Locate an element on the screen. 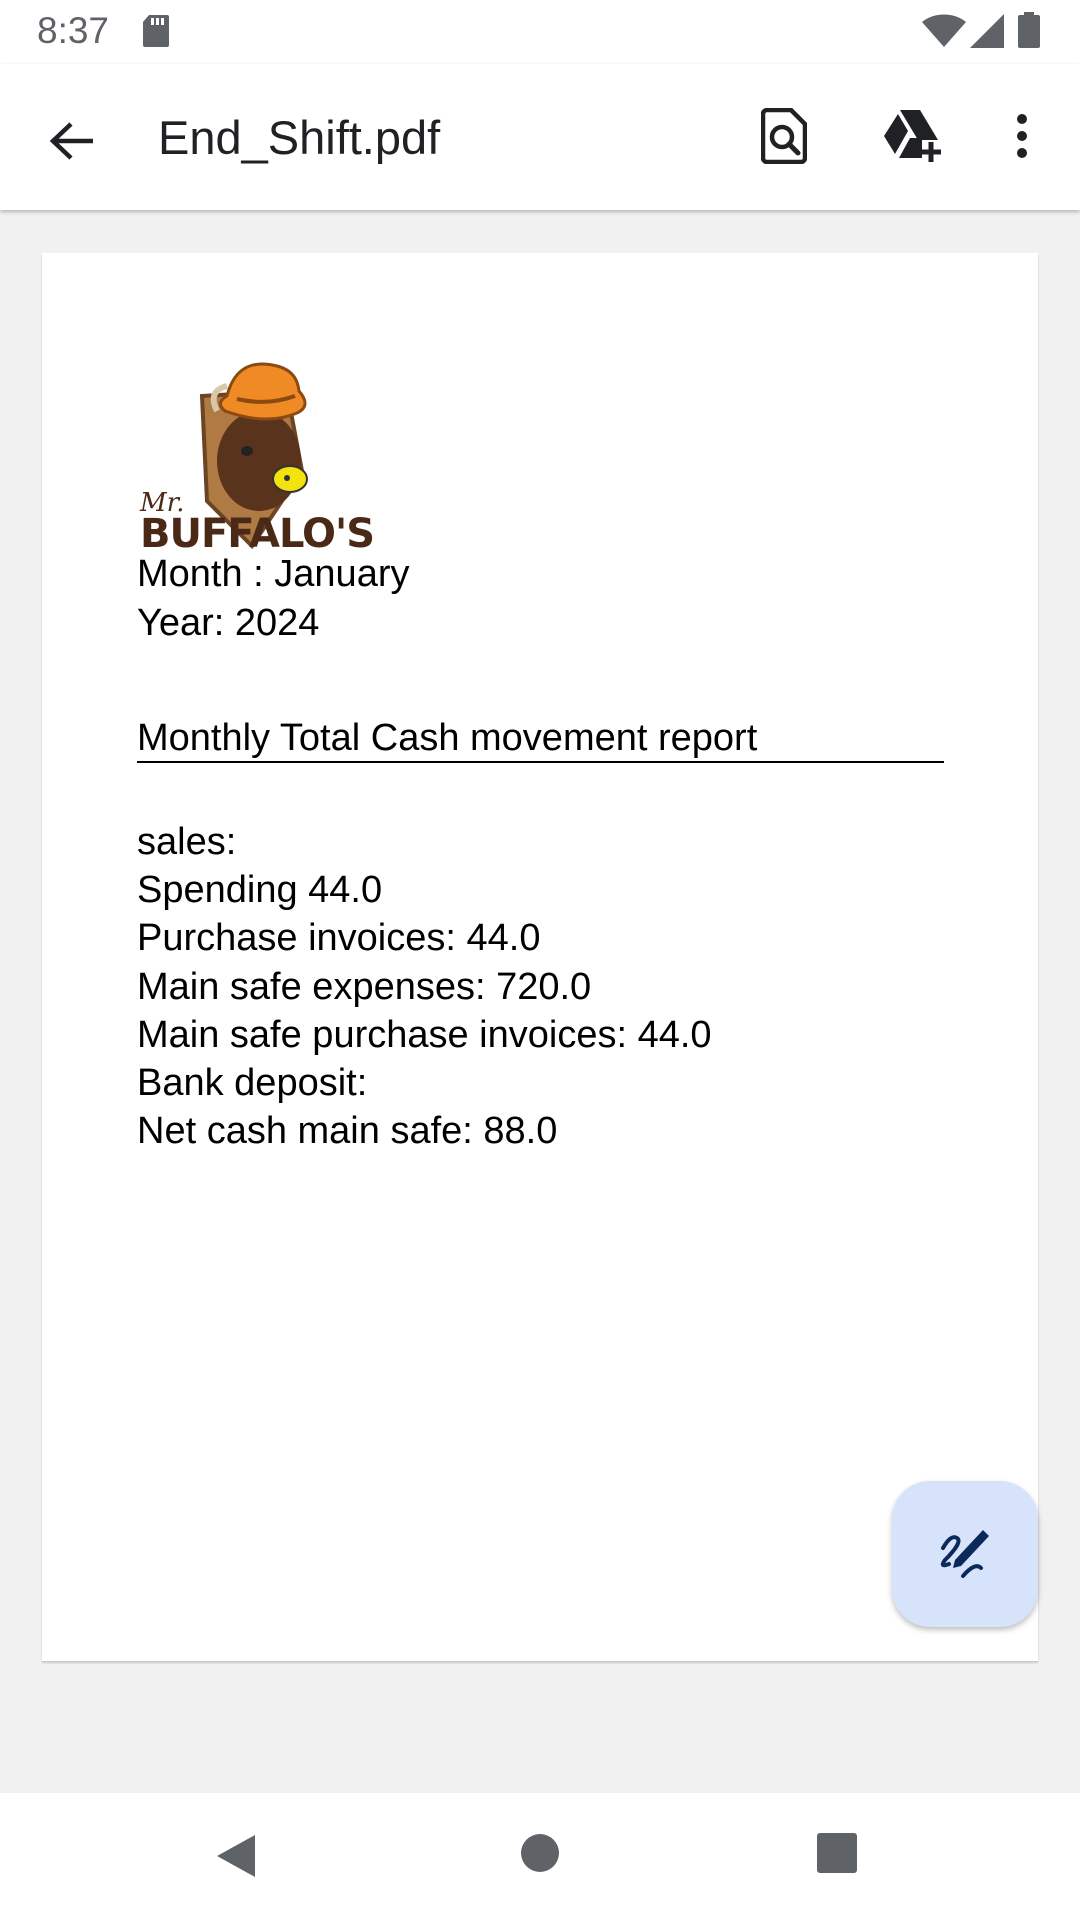 This screenshot has width=1080, height=1920. annotate-button is located at coordinates (965, 1554).